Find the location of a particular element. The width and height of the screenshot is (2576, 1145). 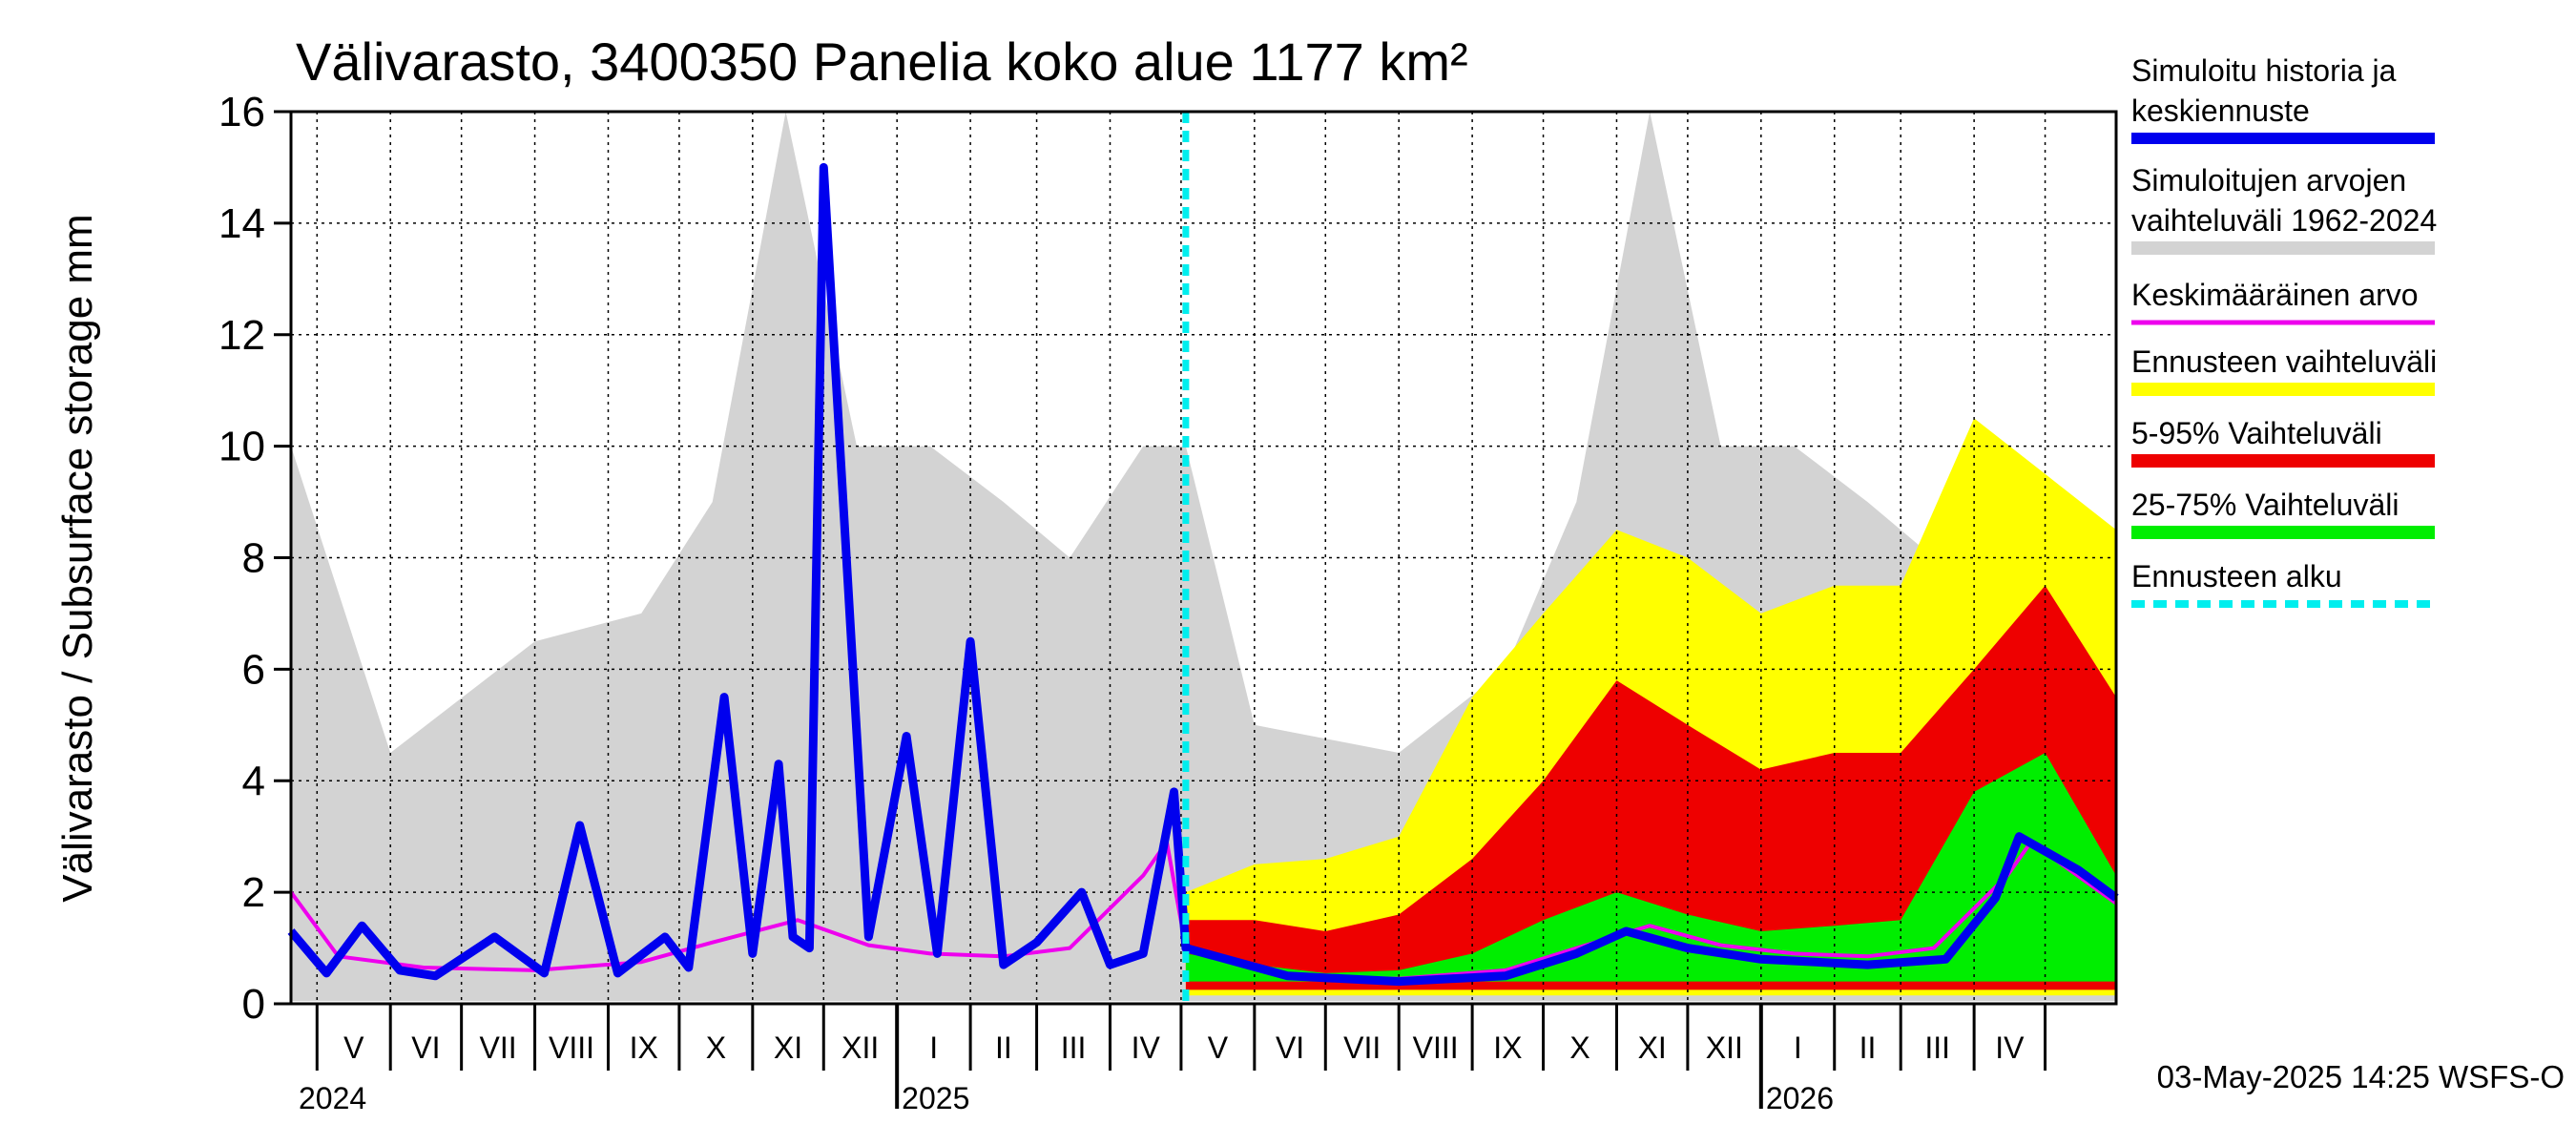

y-tick-label: 6 is located at coordinates (253, 669).